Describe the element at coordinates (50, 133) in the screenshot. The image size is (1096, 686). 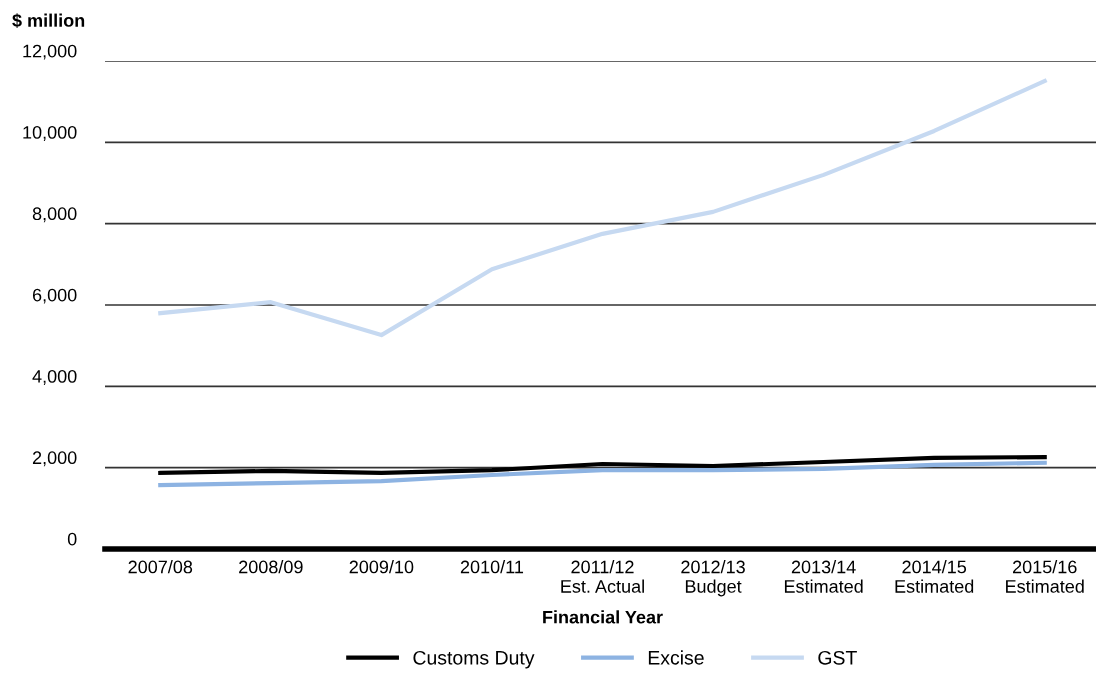
I see `y-tick-label: 10,000` at that location.